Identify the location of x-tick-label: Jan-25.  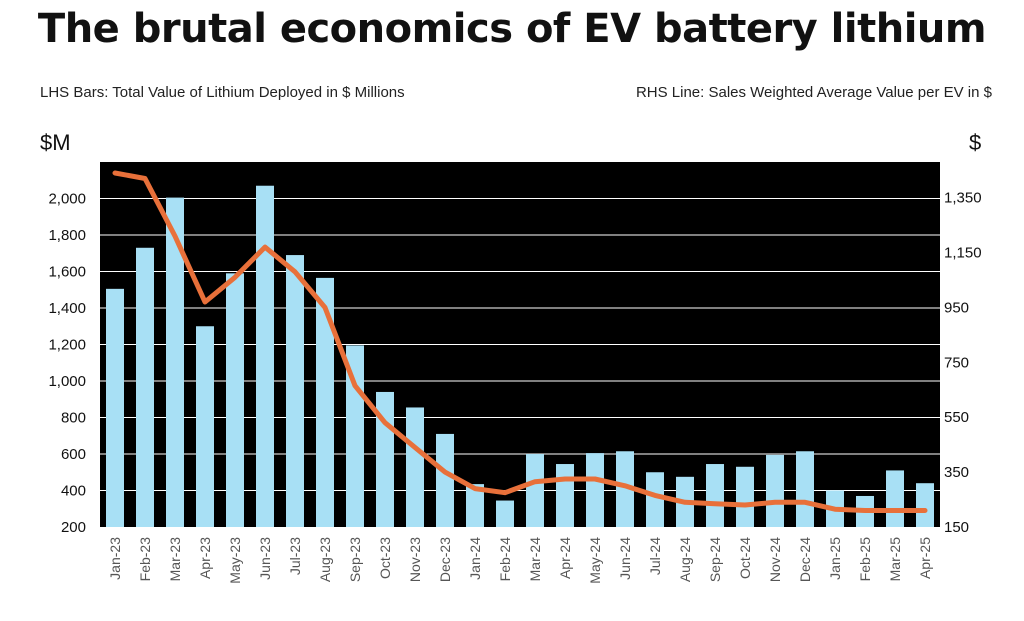
(835, 558).